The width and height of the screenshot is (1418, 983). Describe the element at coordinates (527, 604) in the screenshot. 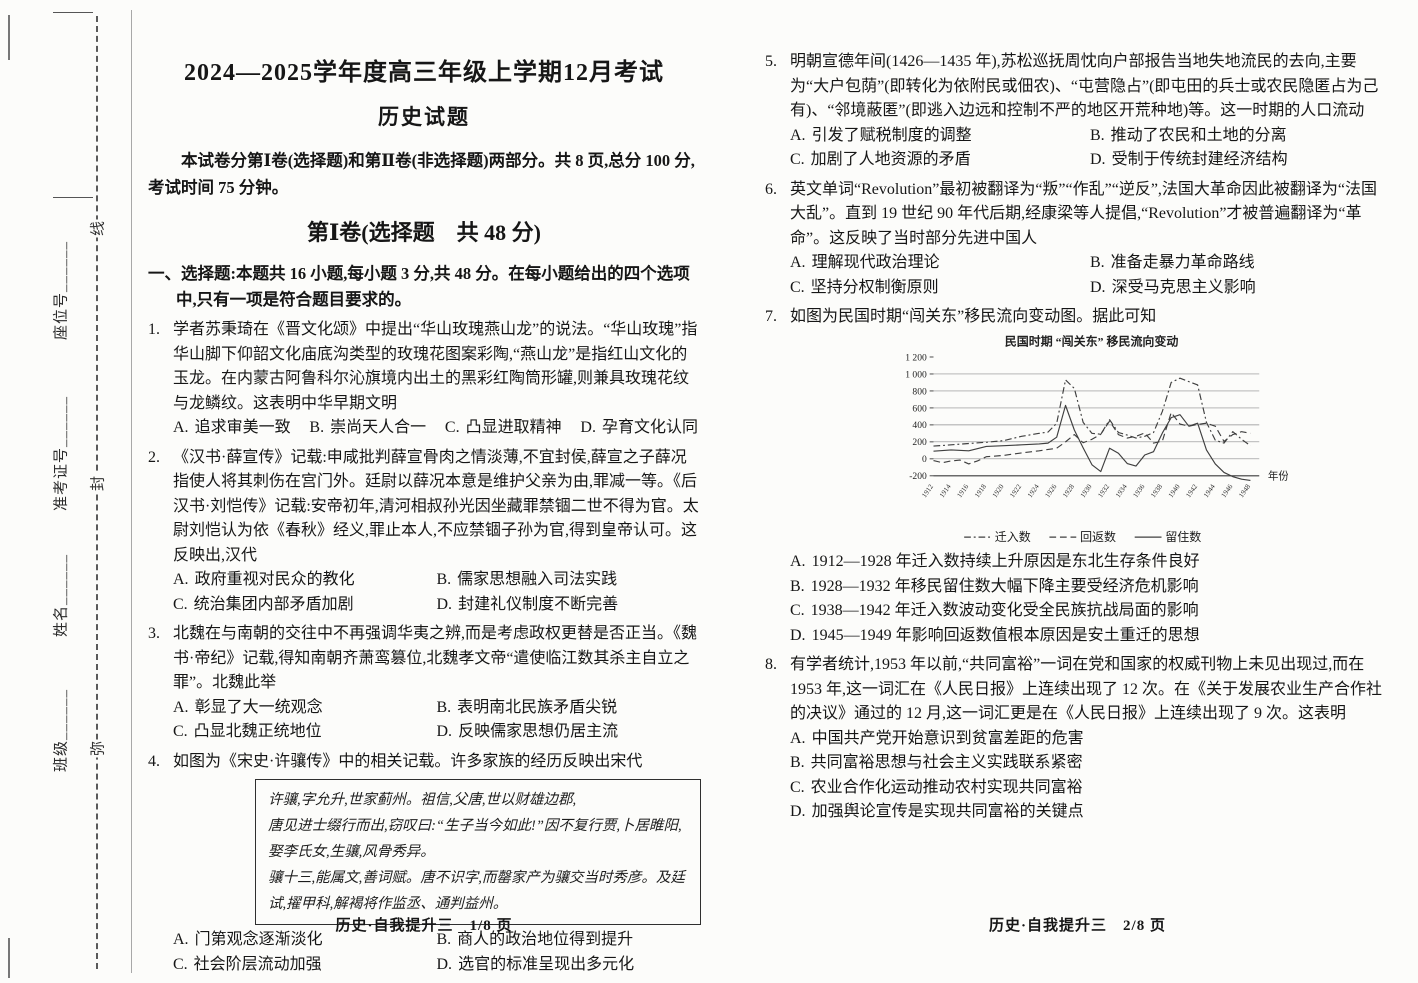

I see `option-d: D. 封建礼仪制度不断完善` at that location.